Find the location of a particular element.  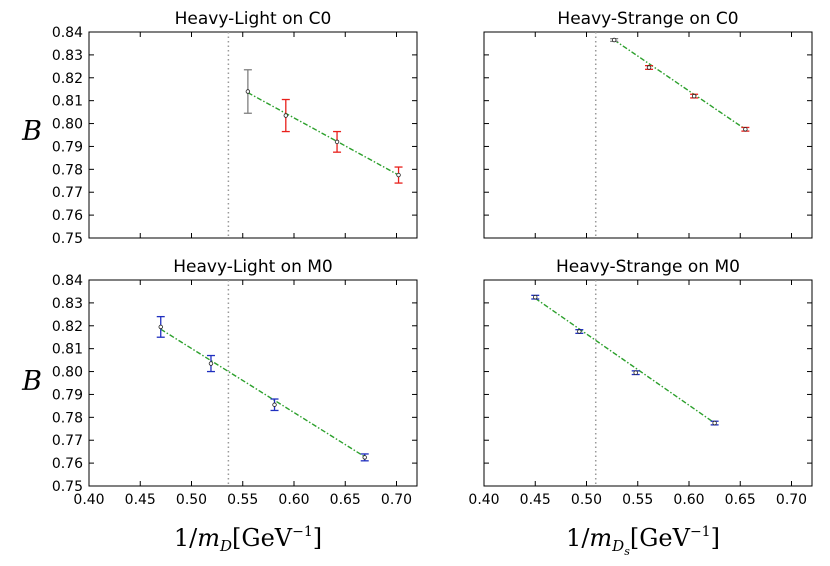

x-axis-label-right: 1/mDs[GeV−1] is located at coordinates (643, 541).